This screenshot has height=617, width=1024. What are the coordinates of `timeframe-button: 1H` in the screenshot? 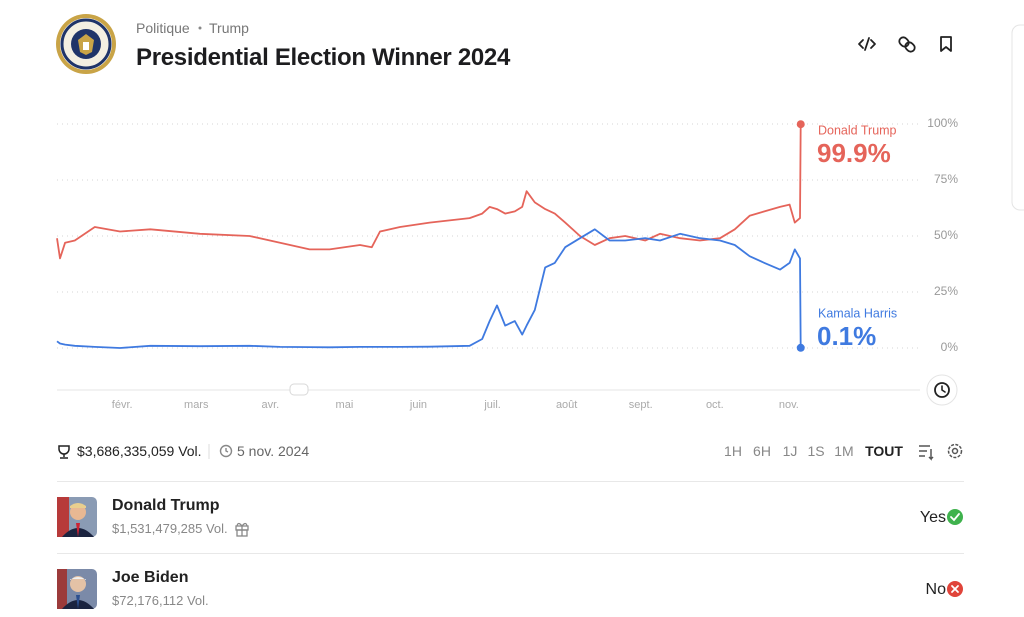 It's located at (733, 451).